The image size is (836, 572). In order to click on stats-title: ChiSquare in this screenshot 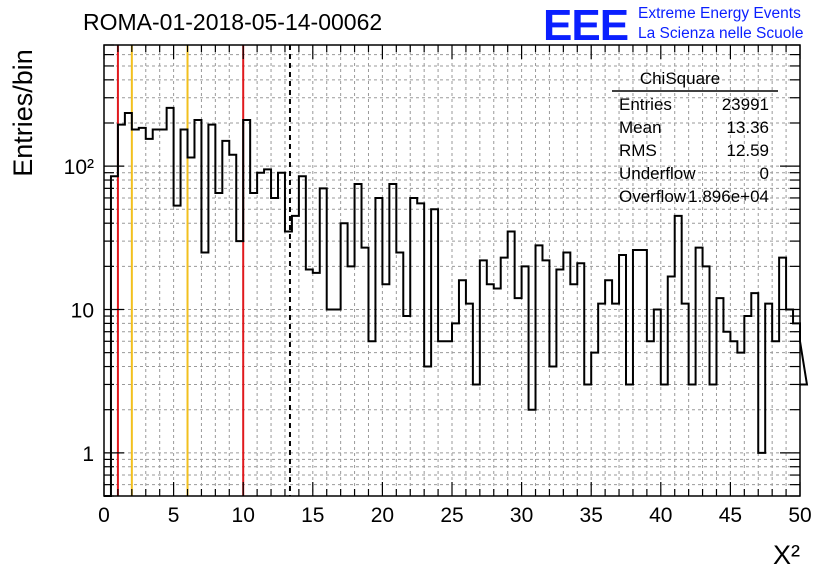, I will do `click(680, 78)`.